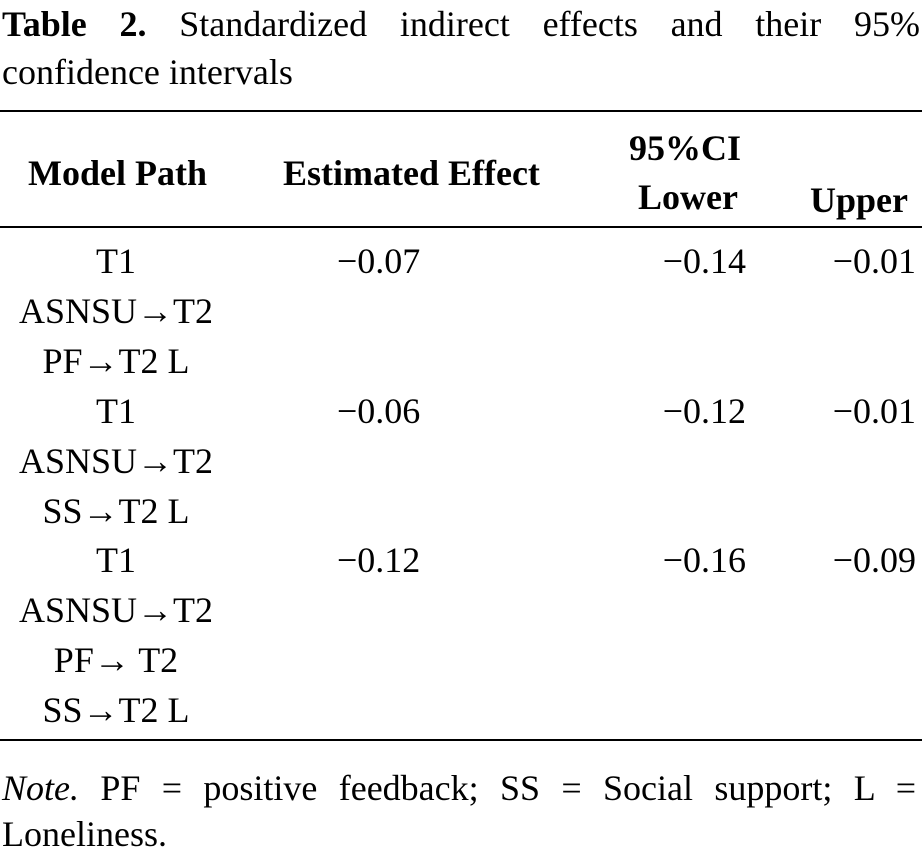 The height and width of the screenshot is (857, 922). Describe the element at coordinates (859, 200) in the screenshot. I see `header-upper: Upper` at that location.